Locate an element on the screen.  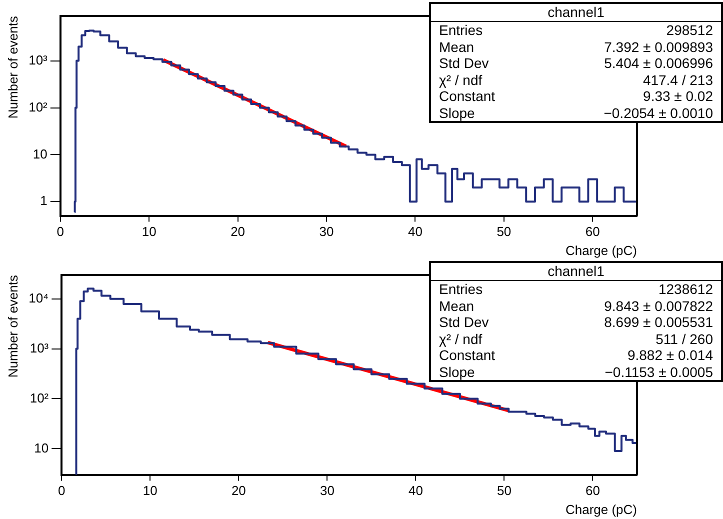
annotation: 7.392 ± 0.009893 is located at coordinates (658, 46).